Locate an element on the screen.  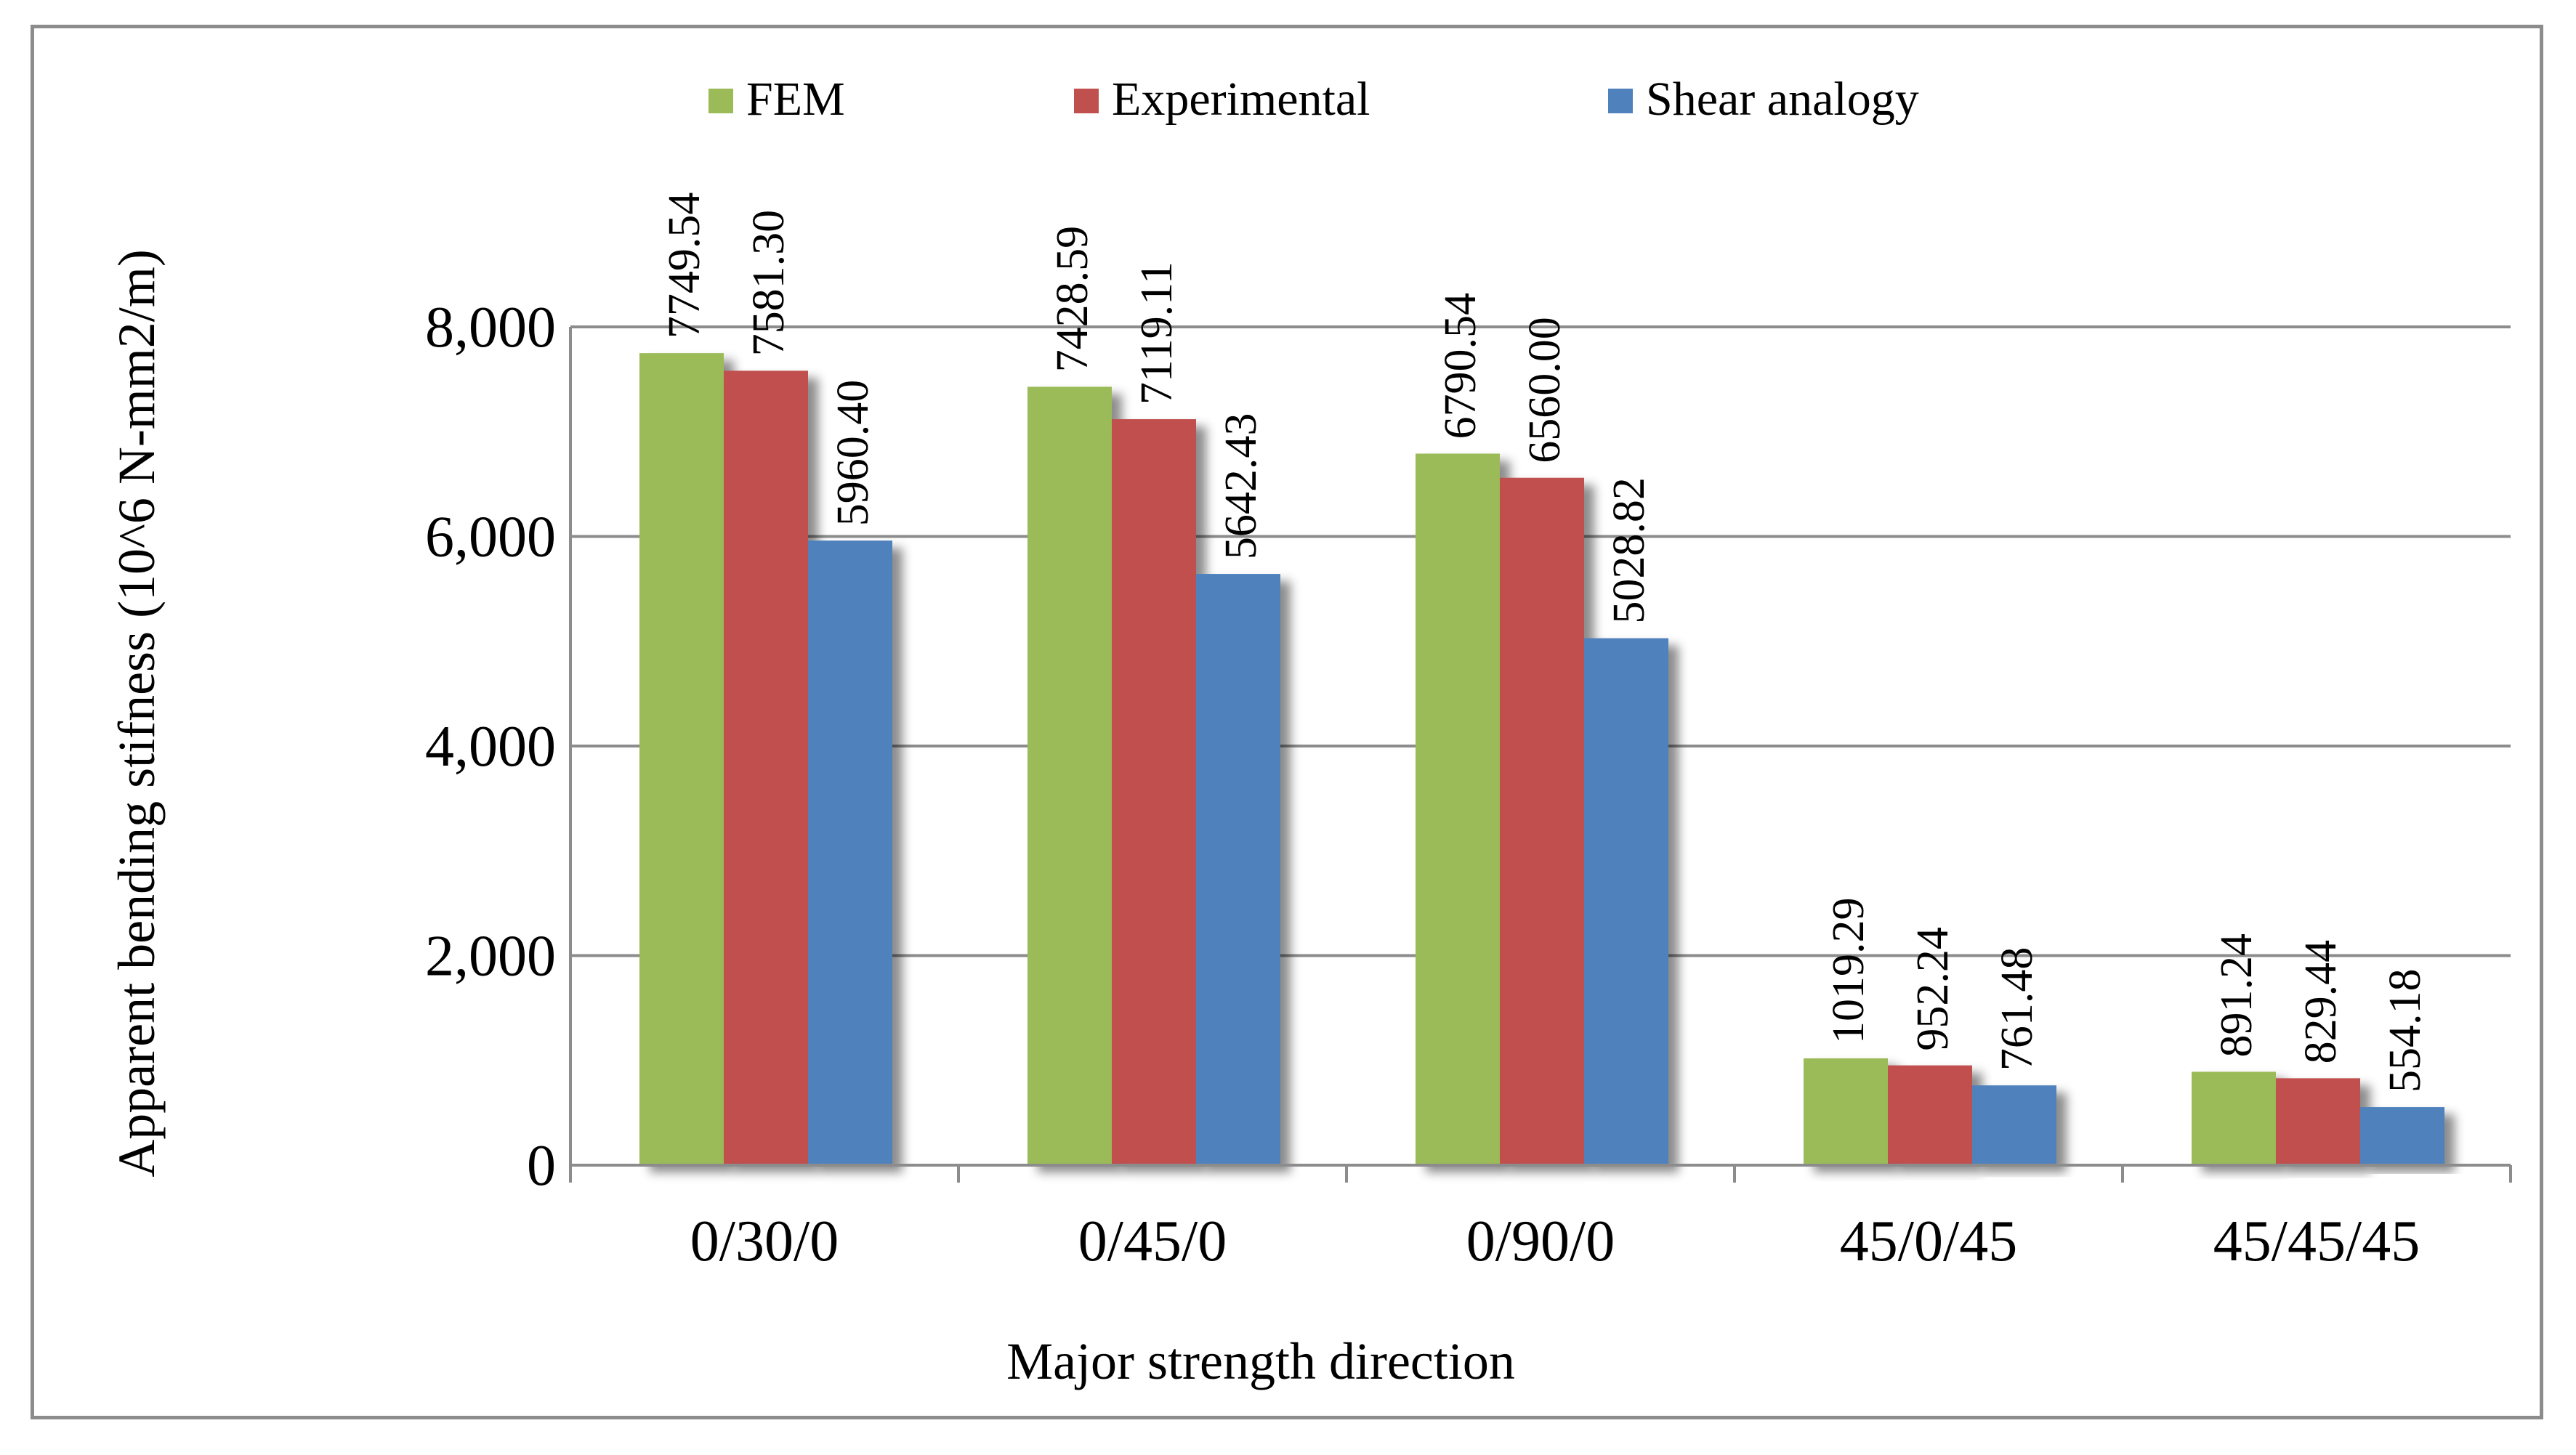
data-label: 891.24 is located at coordinates (2236, 995).